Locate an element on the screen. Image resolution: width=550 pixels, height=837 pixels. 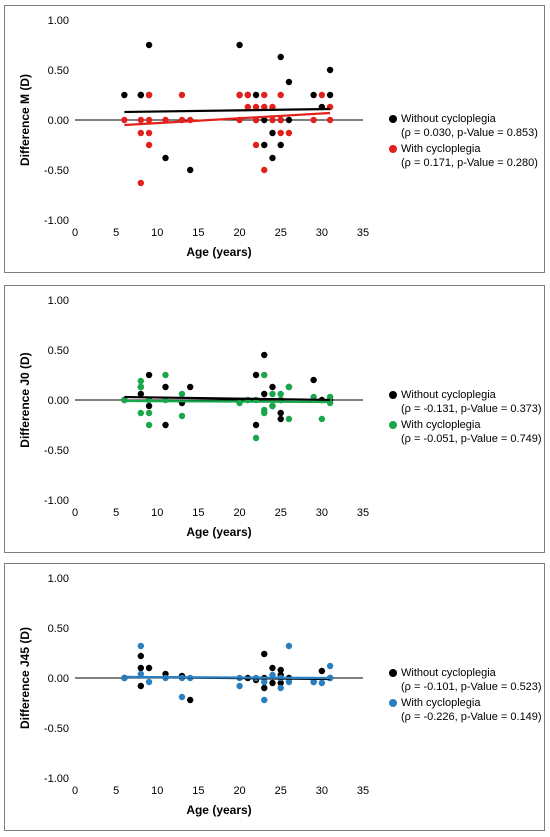
x-tick-label: 10 is located at coordinates (157, 513).